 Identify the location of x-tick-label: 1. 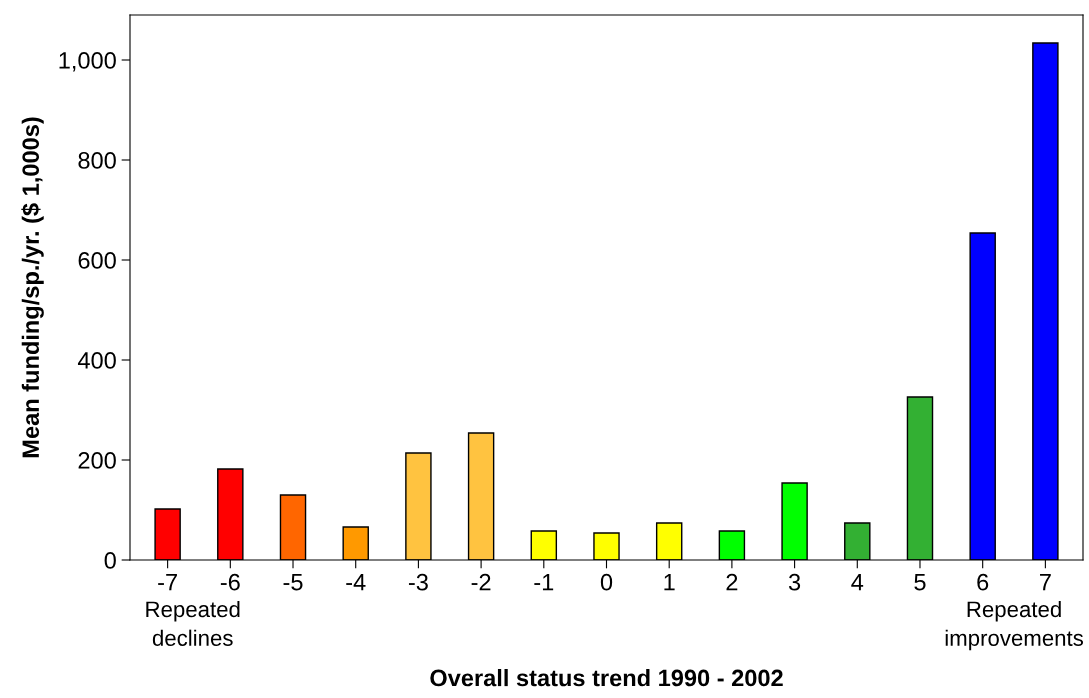
(669, 582).